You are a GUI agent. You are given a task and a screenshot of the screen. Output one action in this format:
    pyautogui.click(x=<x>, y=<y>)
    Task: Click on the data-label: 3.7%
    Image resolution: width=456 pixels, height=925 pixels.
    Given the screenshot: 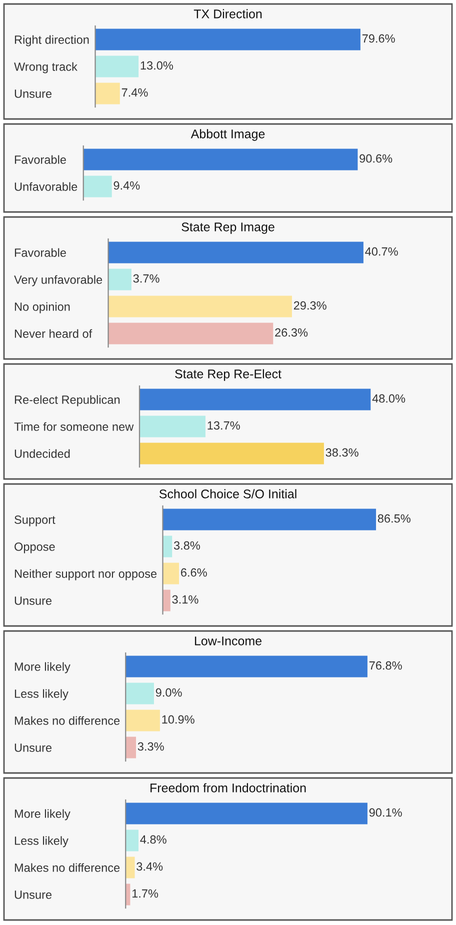 What is the action you would take?
    pyautogui.click(x=146, y=278)
    